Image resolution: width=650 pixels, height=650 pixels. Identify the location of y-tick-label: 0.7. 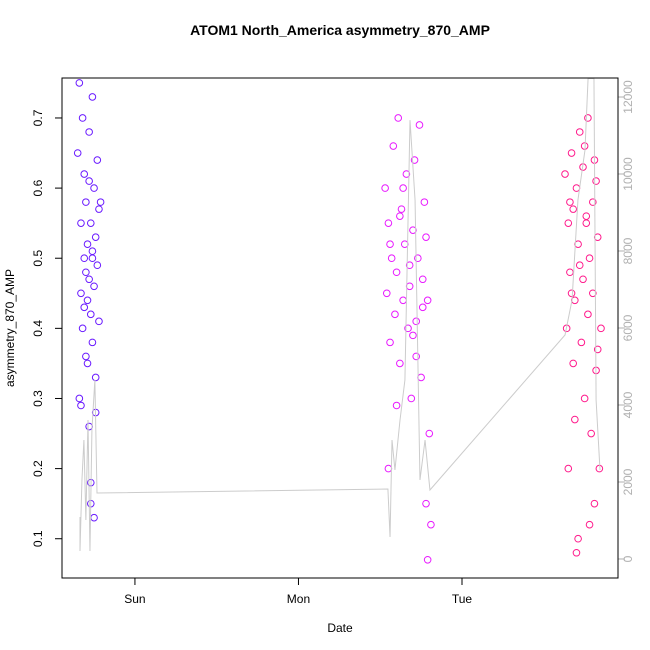
(38, 117).